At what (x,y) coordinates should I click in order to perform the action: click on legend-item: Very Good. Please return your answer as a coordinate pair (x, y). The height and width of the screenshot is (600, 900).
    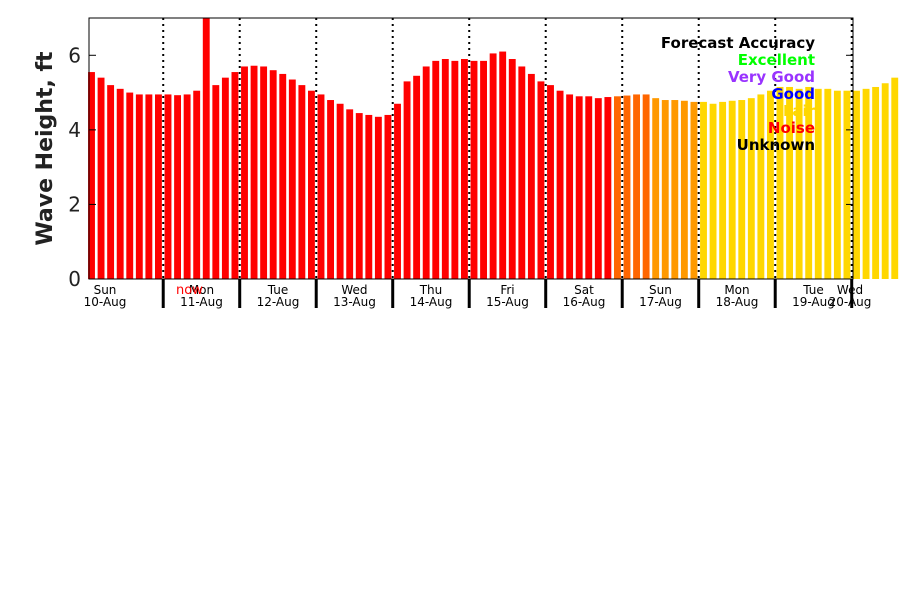
    Looking at the image, I should click on (771, 77).